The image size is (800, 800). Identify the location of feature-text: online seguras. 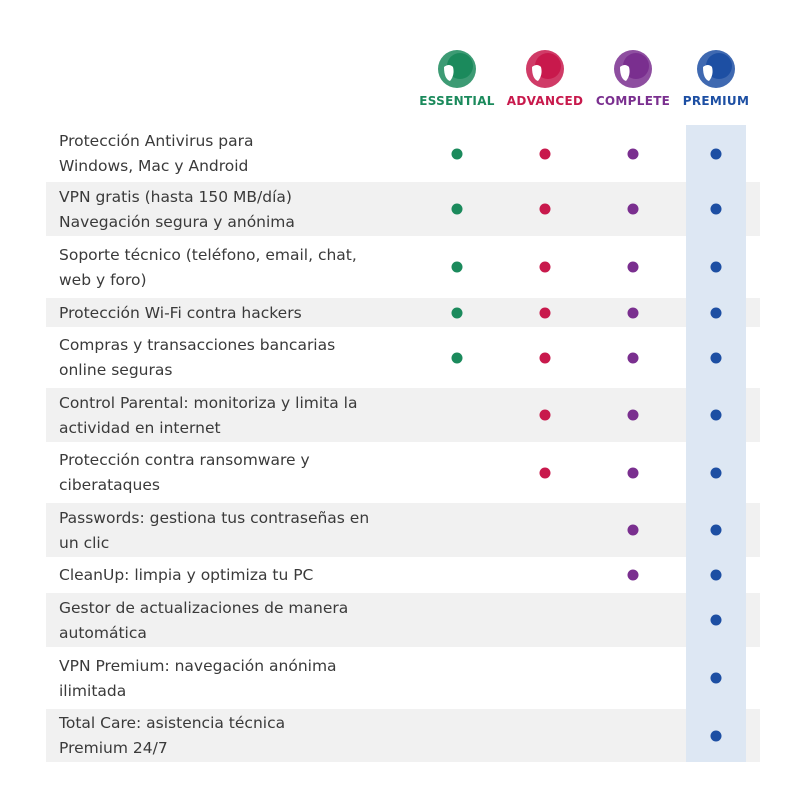
(116, 370).